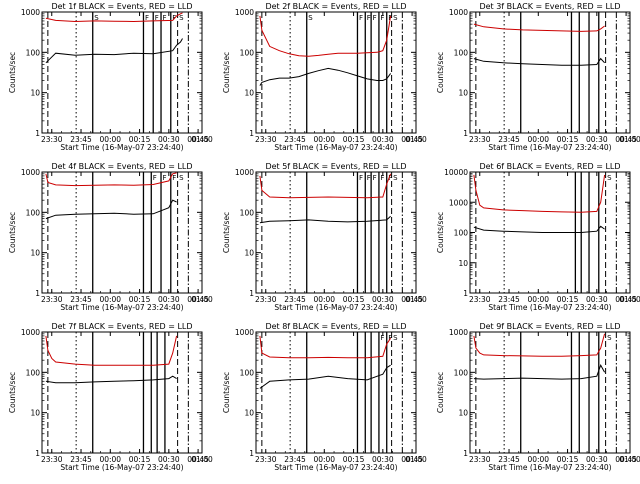 The image size is (640, 484). Describe the element at coordinates (549, 6) in the screenshot. I see `panel-title: Det 3f BLACK = Events, RED = LLD` at that location.